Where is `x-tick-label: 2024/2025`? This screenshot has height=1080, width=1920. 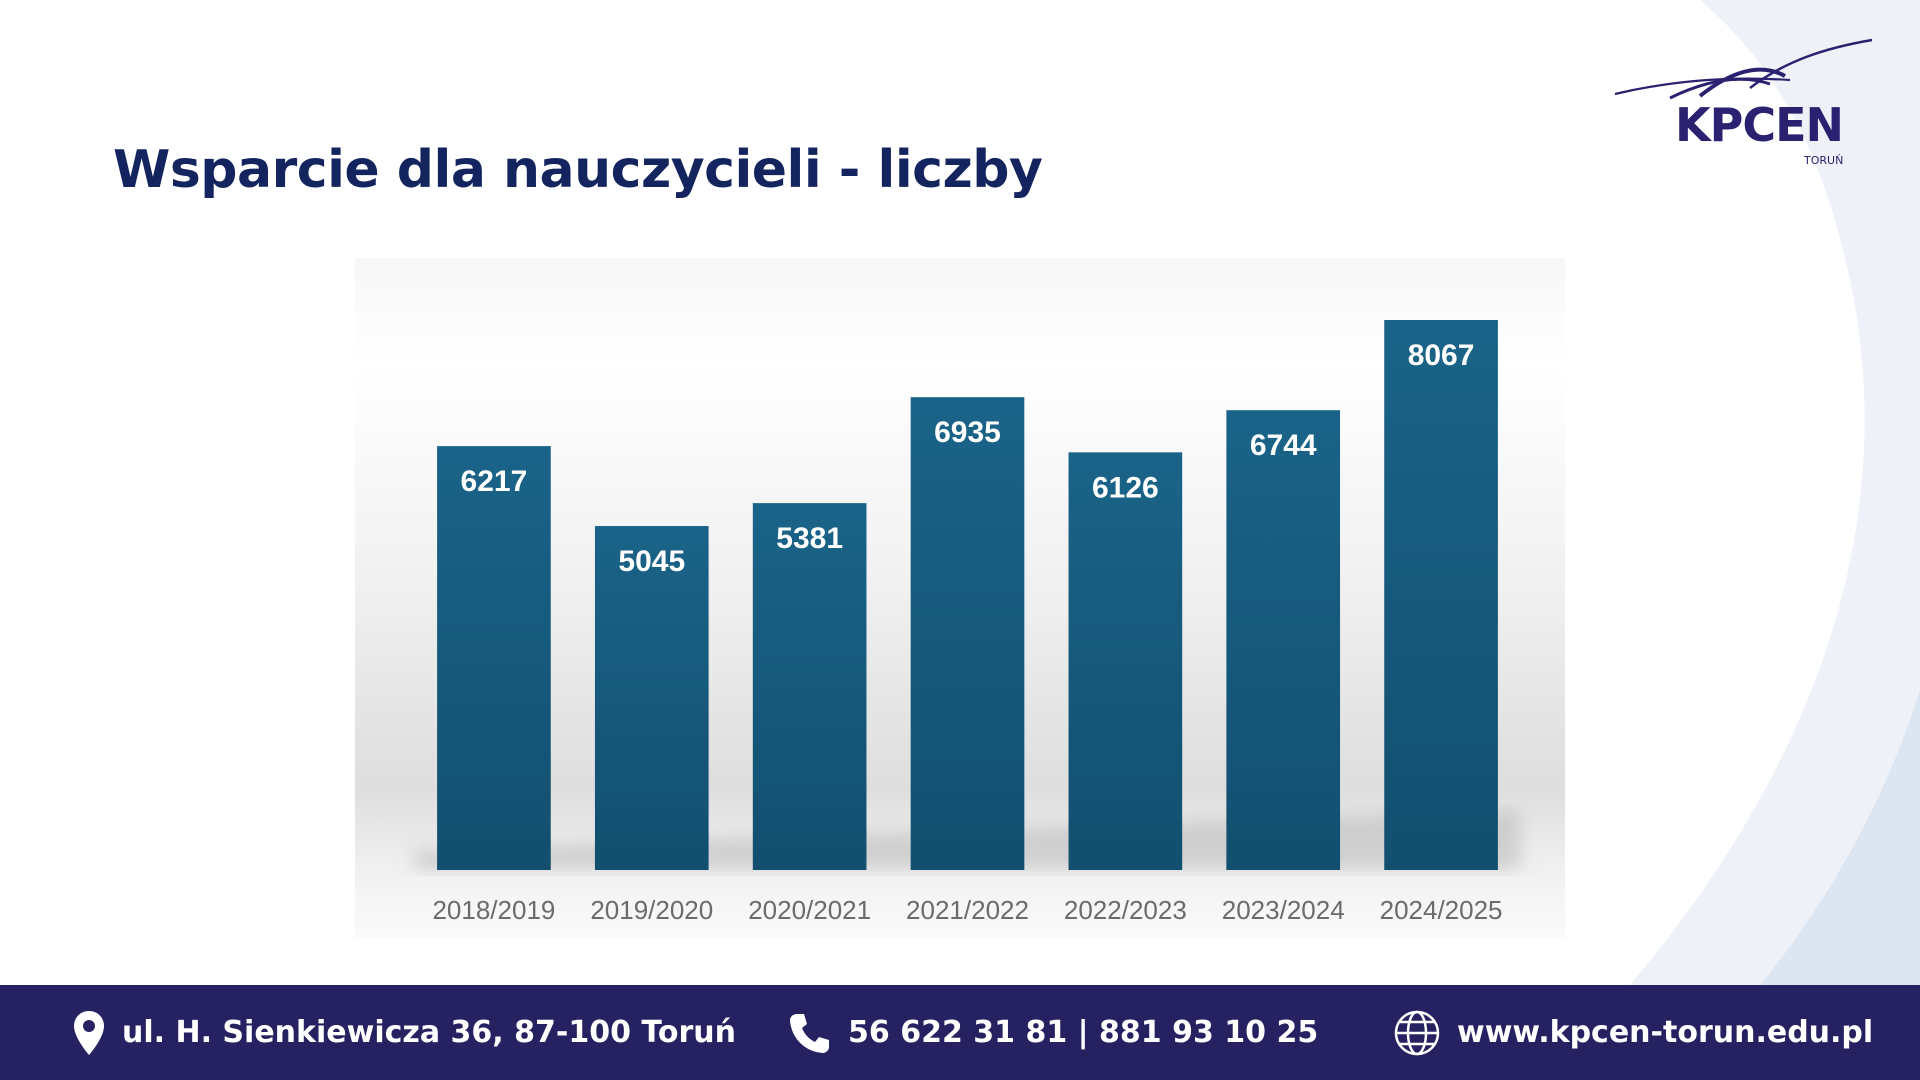
x-tick-label: 2024/2025 is located at coordinates (1441, 910).